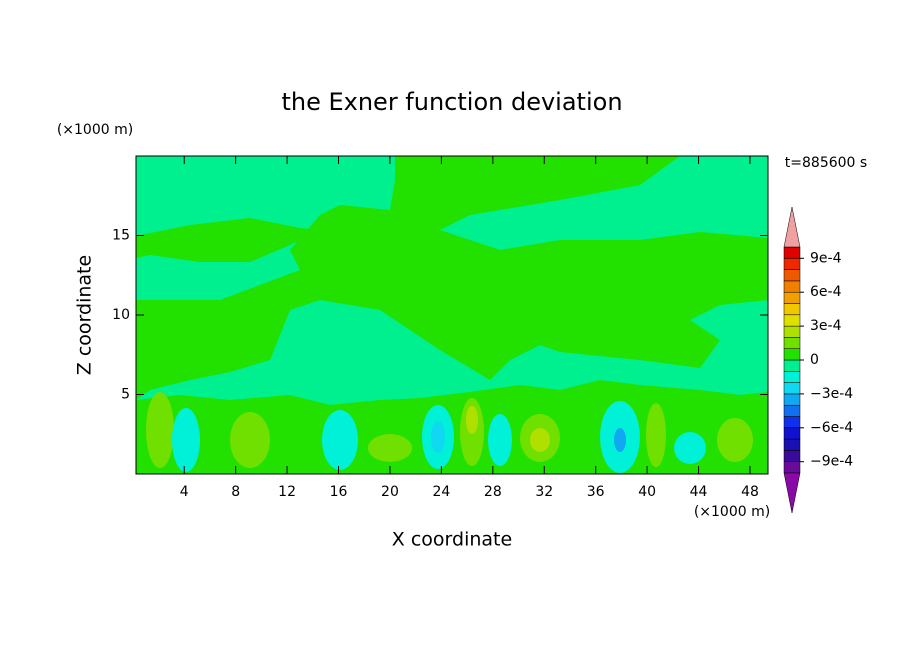 This screenshot has width=904, height=654. Describe the element at coordinates (184, 492) in the screenshot. I see `x-tick-label: 4` at that location.